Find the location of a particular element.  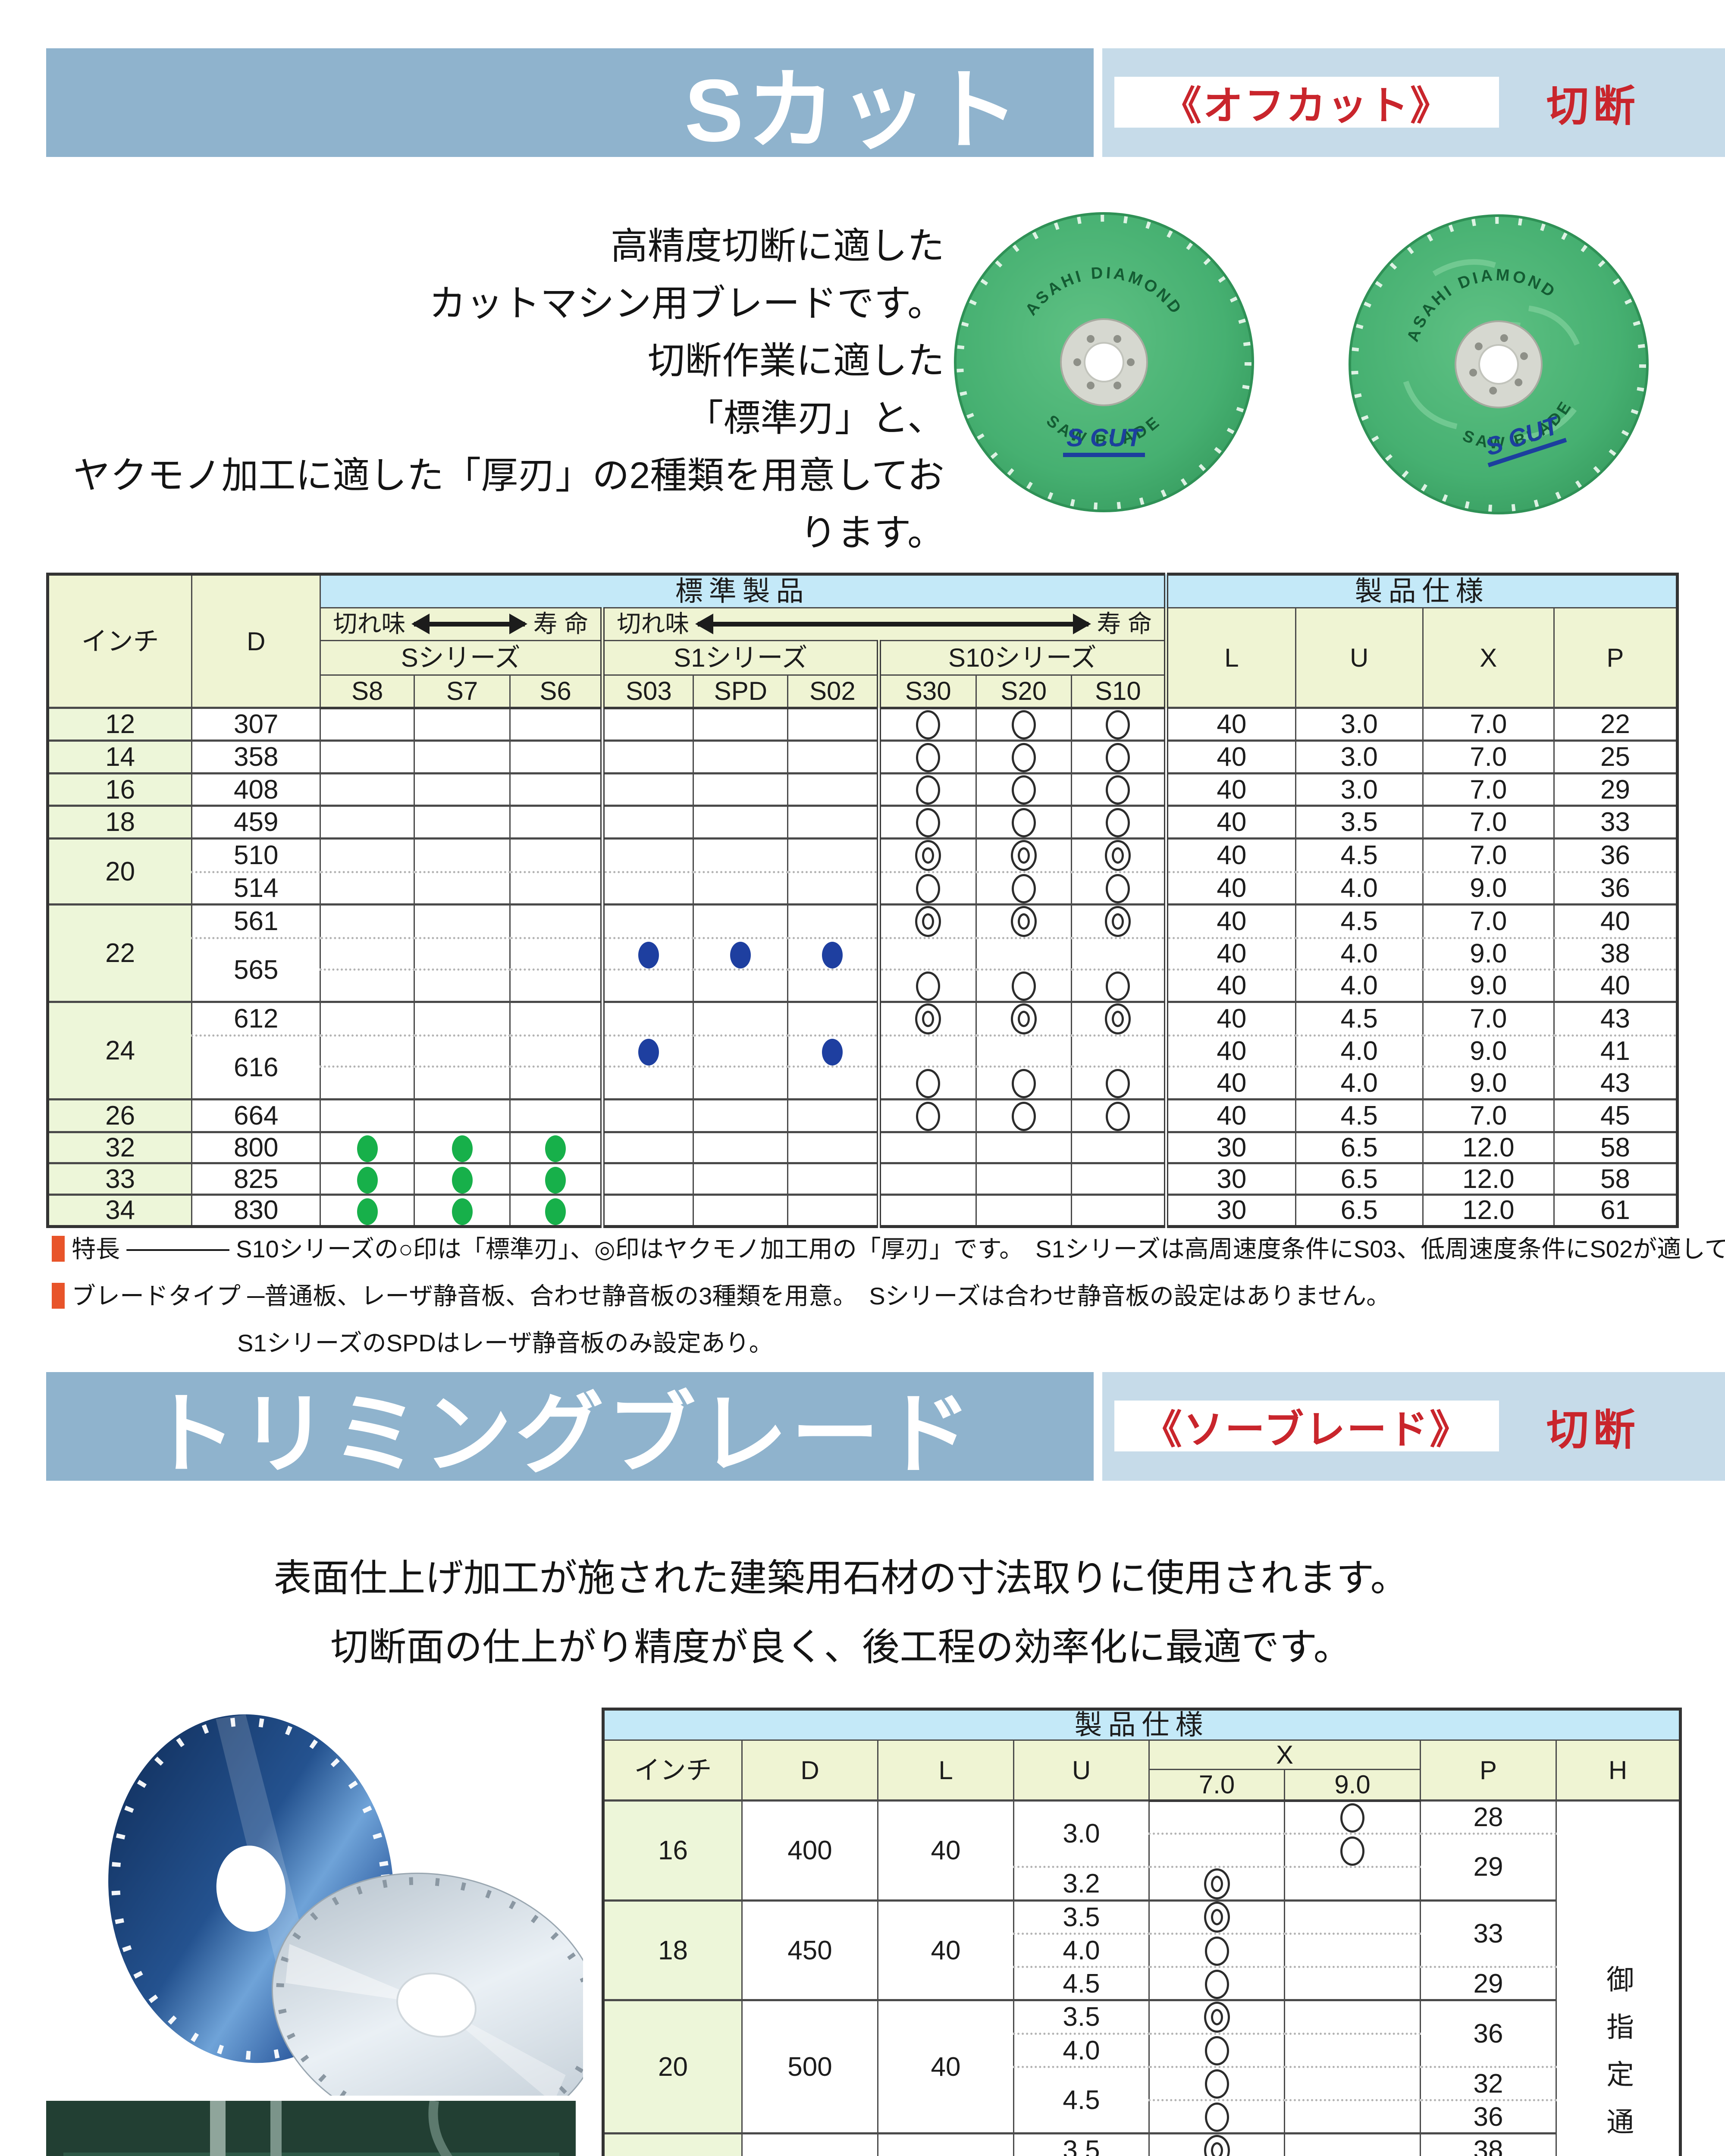

cell-diameter: 616 is located at coordinates (256, 1067).